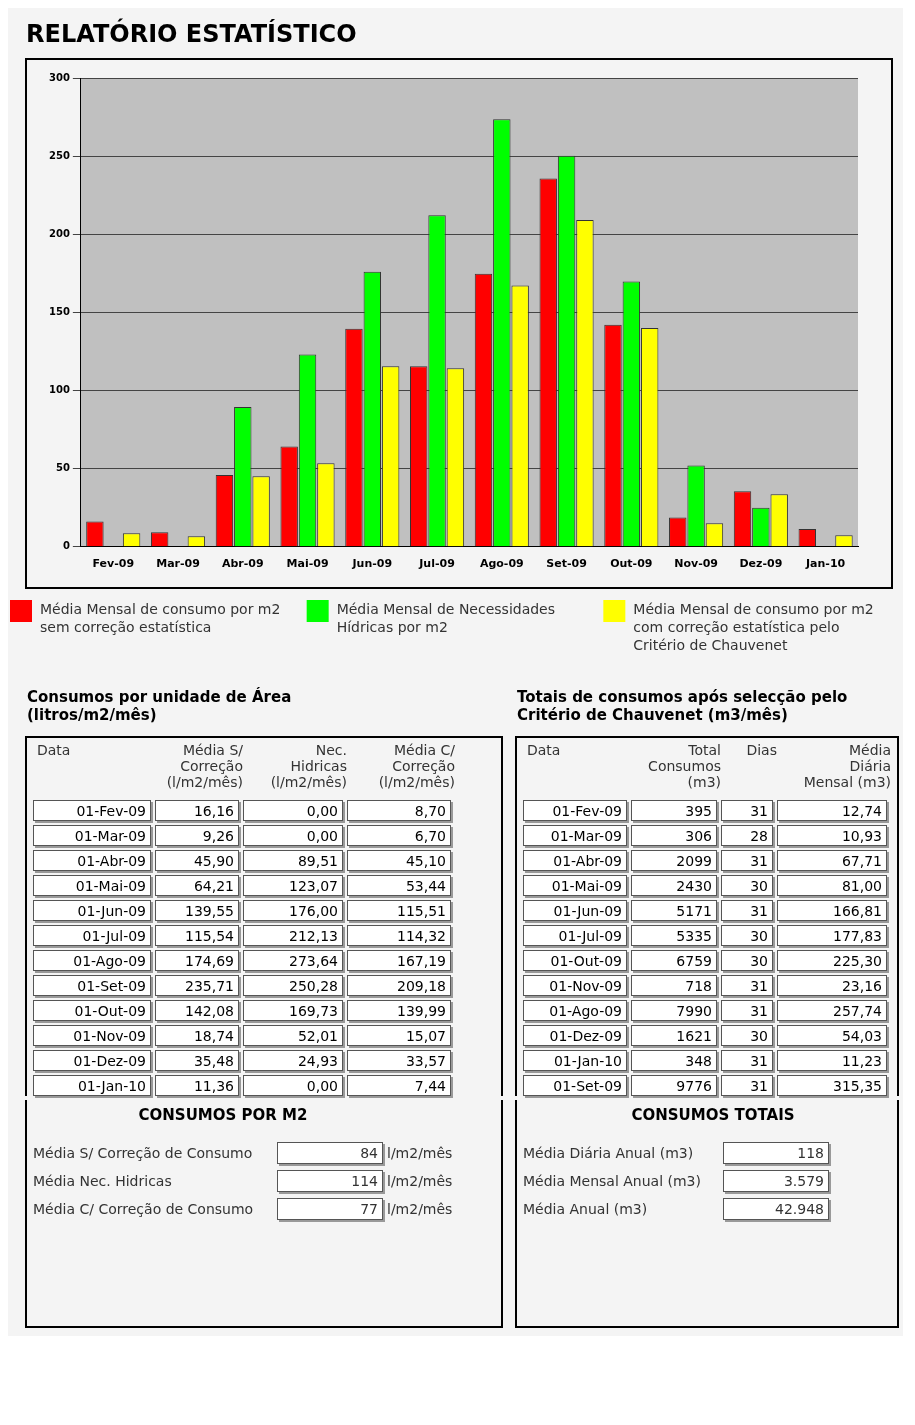 The image size is (915, 1425). Describe the element at coordinates (313, 911) in the screenshot. I see `text: 176,00` at that location.